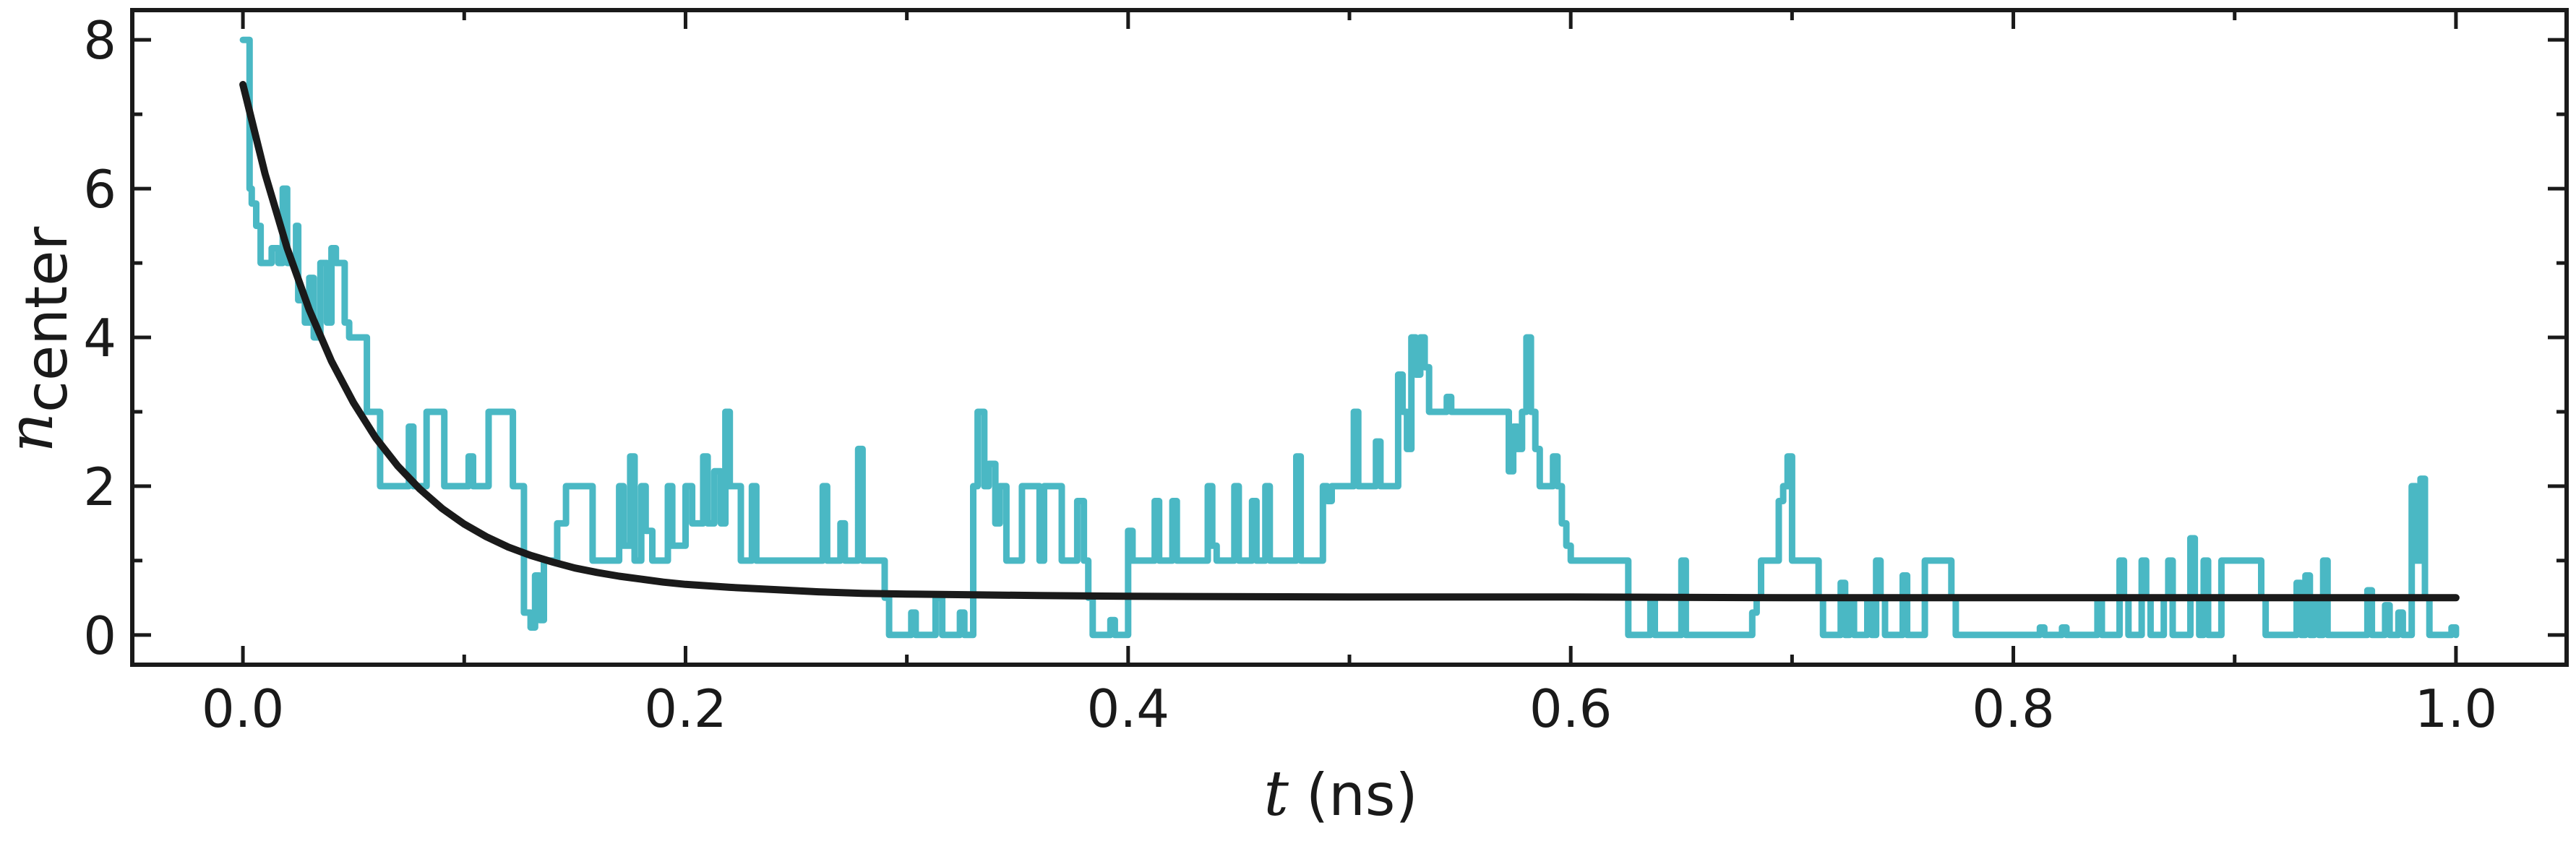  Describe the element at coordinates (100, 635) in the screenshot. I see `y-tick-label: 0` at that location.